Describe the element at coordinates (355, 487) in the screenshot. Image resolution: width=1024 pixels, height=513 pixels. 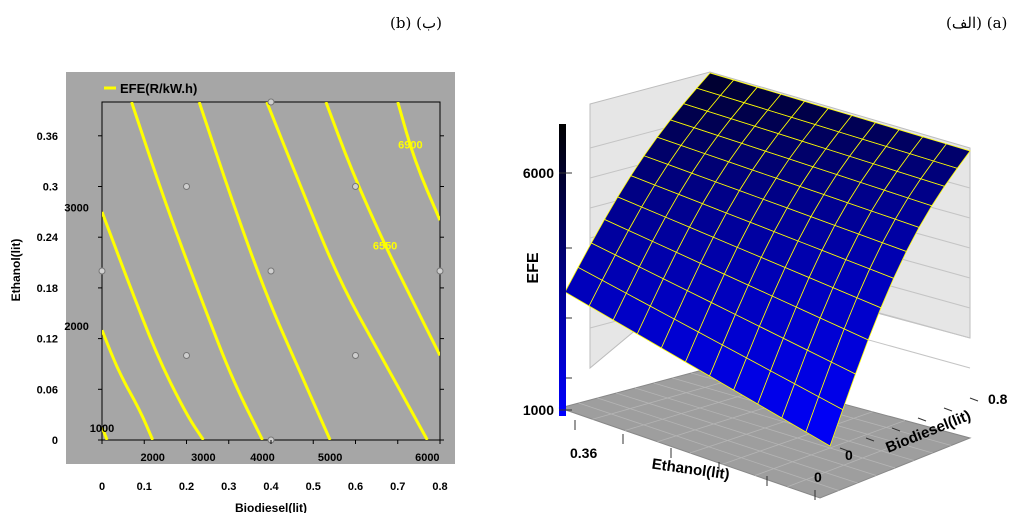
I see `x-tick-label: 0.6` at that location.